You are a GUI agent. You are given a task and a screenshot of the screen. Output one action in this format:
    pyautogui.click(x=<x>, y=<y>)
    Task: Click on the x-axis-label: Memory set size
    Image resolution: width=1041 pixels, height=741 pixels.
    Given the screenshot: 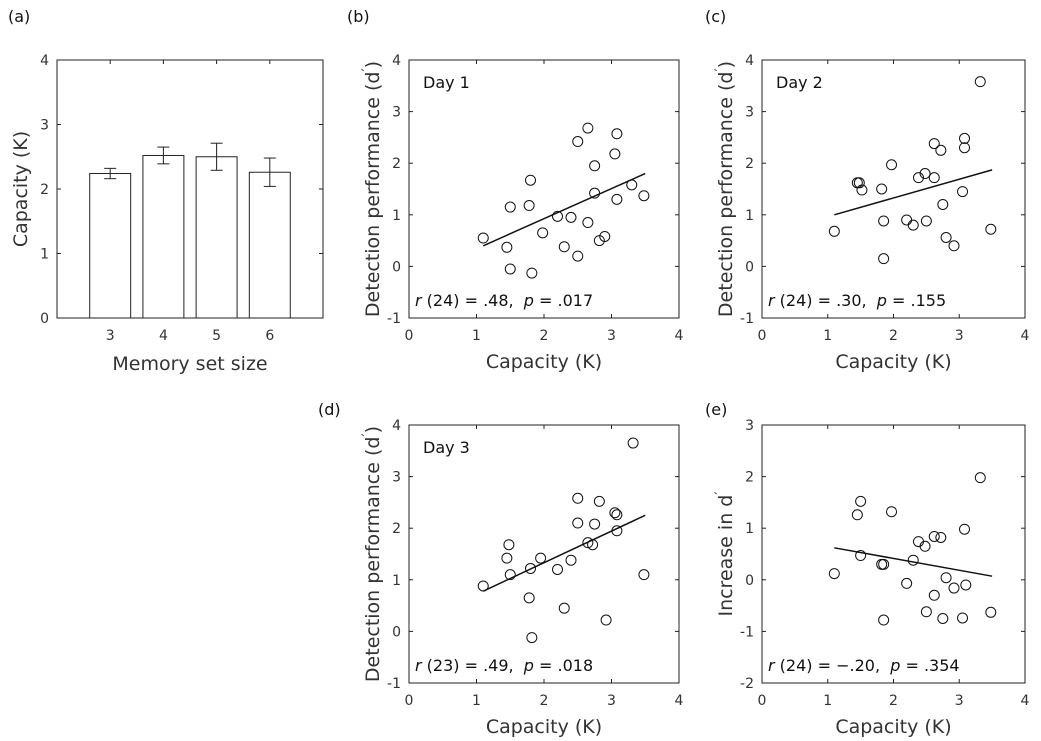 What is the action you would take?
    pyautogui.click(x=189, y=364)
    